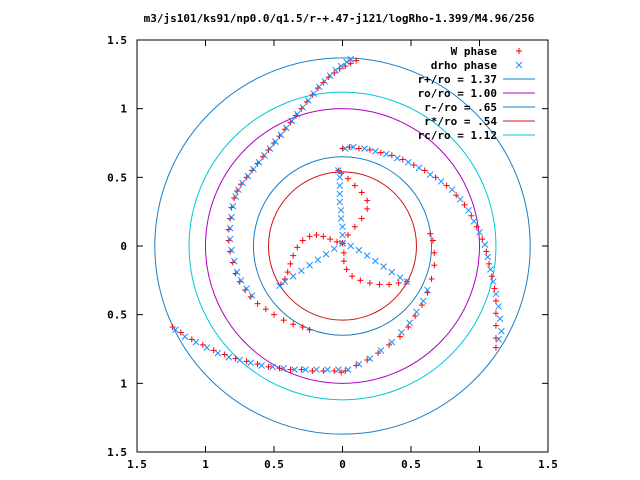 The height and width of the screenshot is (480, 640). I want to click on legend-marker-swatch, so click(519, 65).